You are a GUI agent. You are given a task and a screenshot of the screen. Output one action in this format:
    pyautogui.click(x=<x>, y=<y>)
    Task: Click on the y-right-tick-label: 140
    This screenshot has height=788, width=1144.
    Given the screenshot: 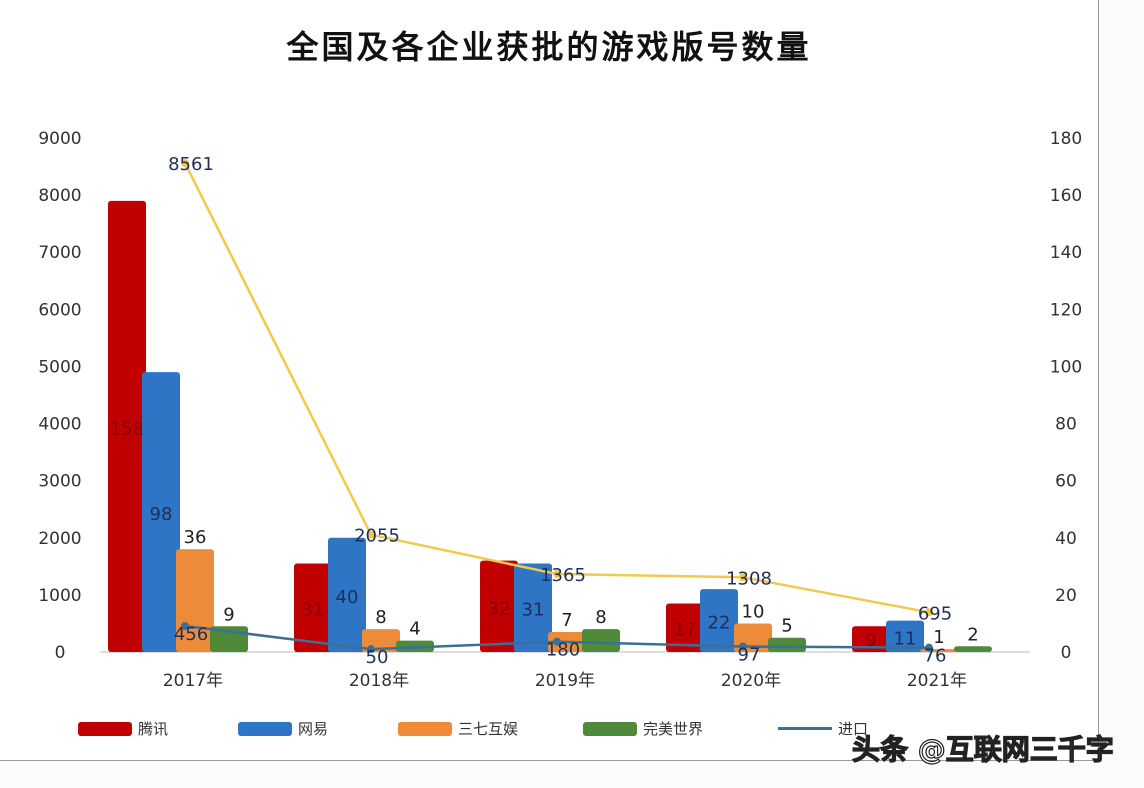 What is the action you would take?
    pyautogui.click(x=1066, y=253)
    